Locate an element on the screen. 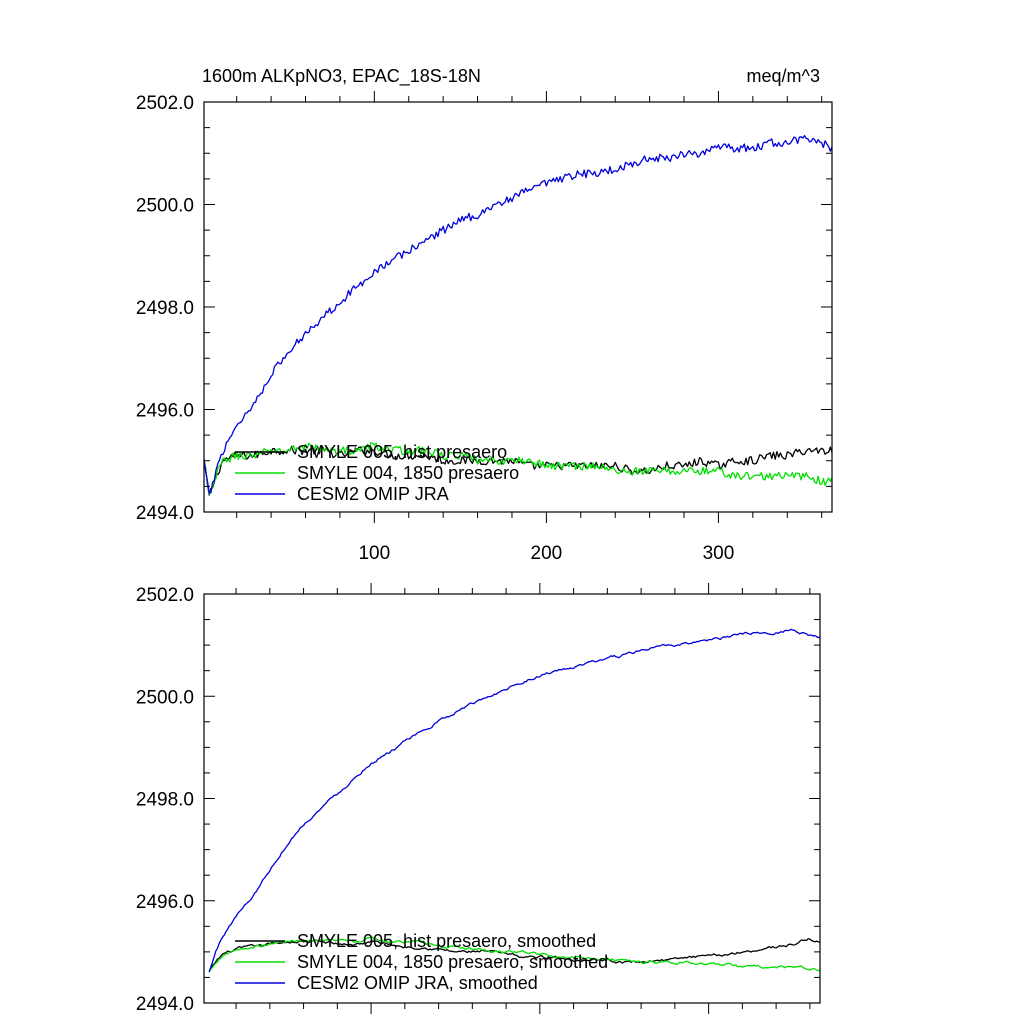 The height and width of the screenshot is (1024, 1024). legend-label-2: CESM2 OMIP JRA is located at coordinates (373, 494).